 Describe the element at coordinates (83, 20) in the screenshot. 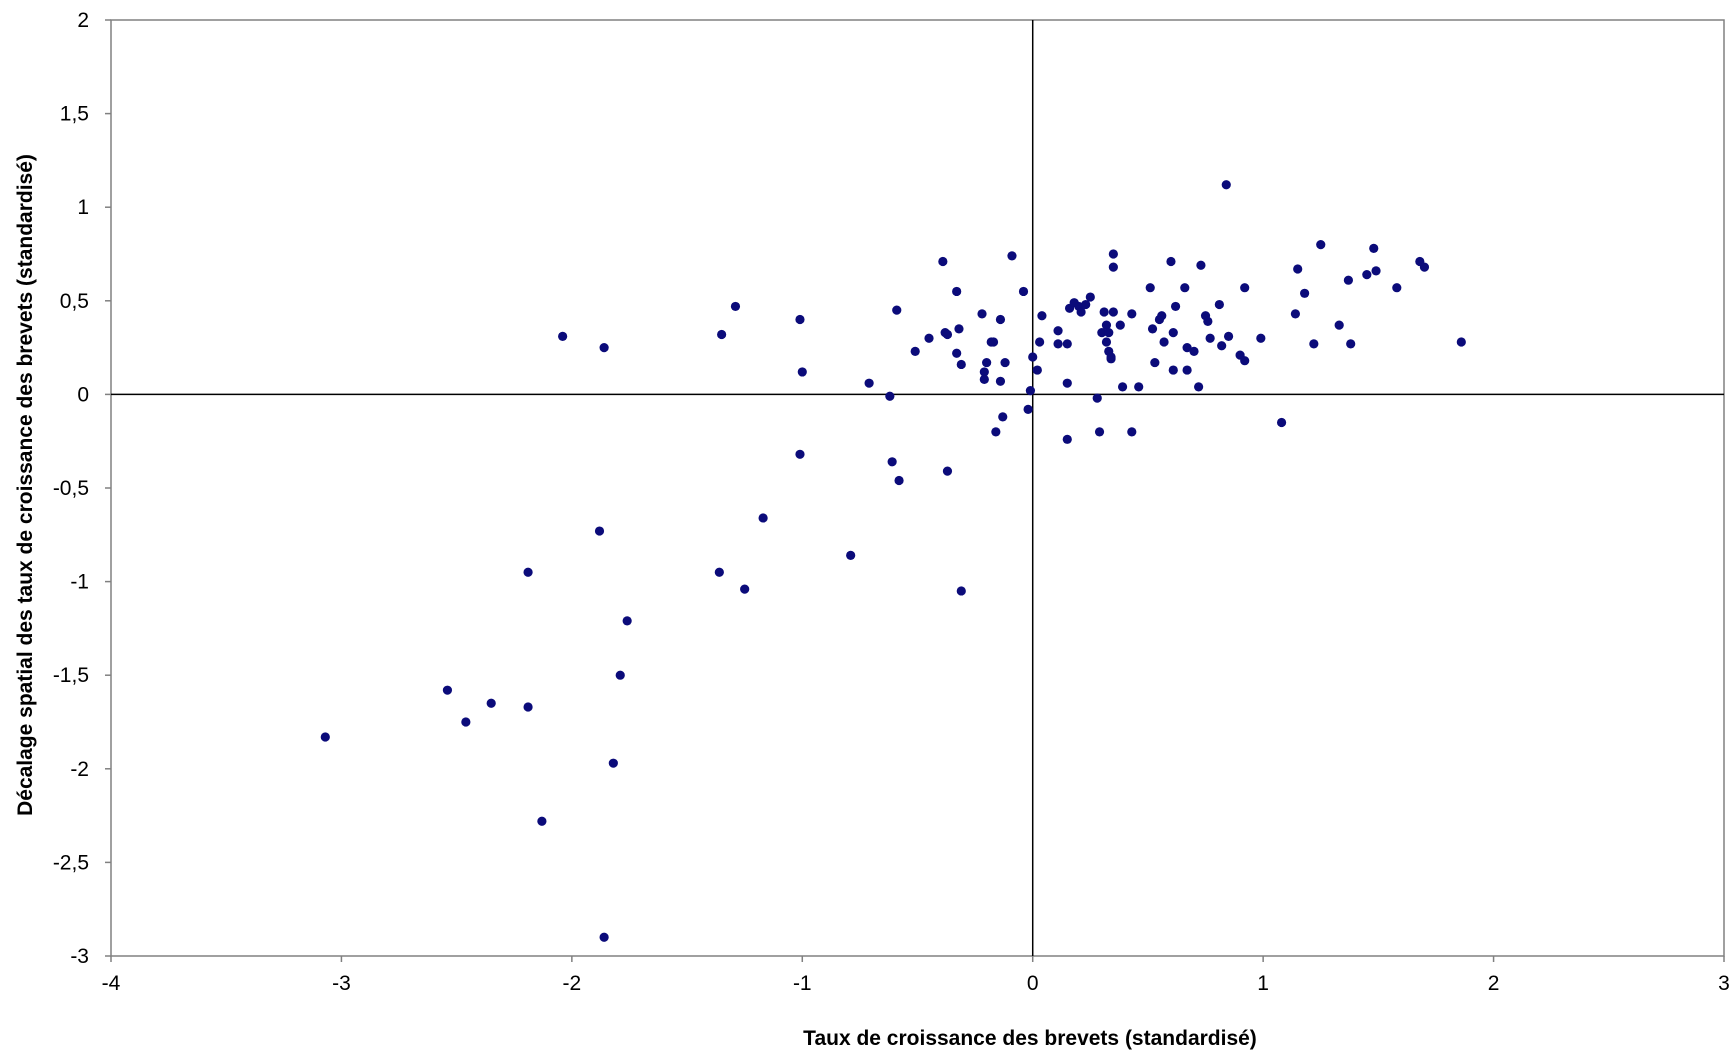

I see `y-tick-label: 2` at that location.